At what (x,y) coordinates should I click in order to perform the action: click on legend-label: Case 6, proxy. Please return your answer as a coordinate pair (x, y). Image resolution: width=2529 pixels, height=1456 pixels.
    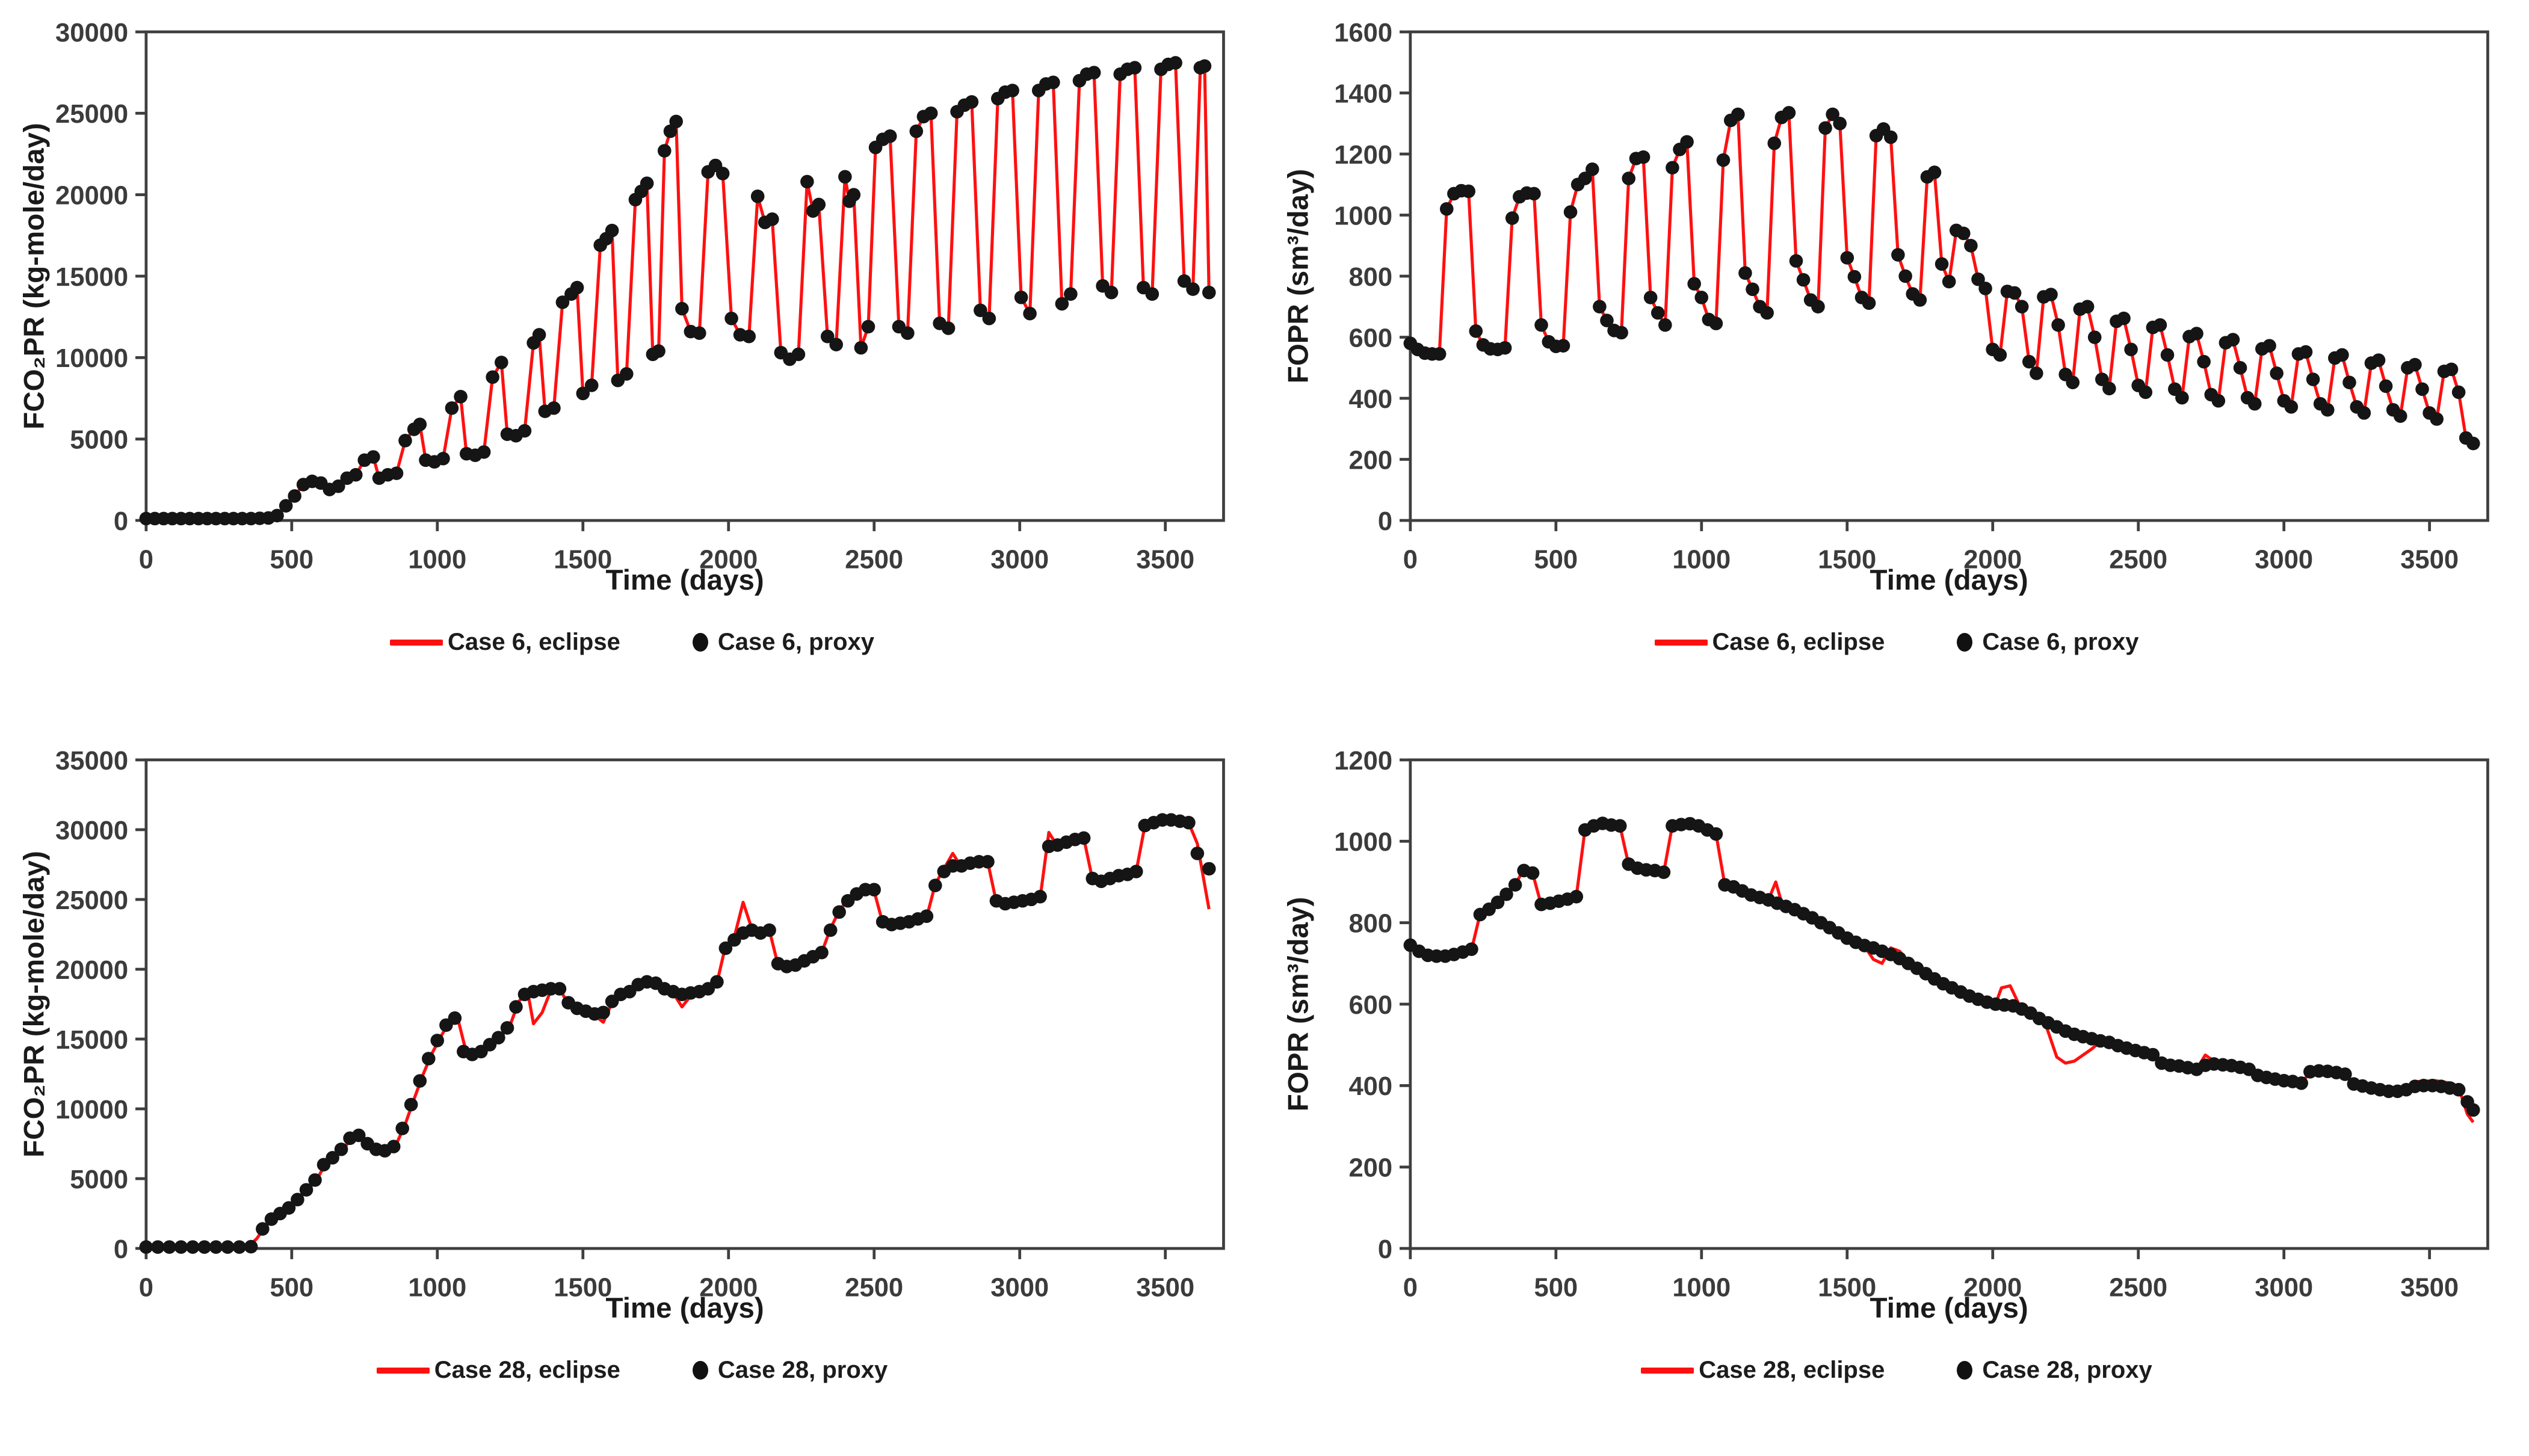
    Looking at the image, I should click on (796, 642).